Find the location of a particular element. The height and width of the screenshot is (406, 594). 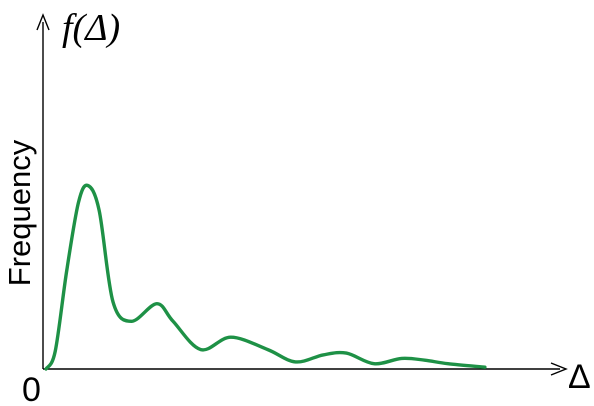

x-axis-arrow is located at coordinates (559, 369).